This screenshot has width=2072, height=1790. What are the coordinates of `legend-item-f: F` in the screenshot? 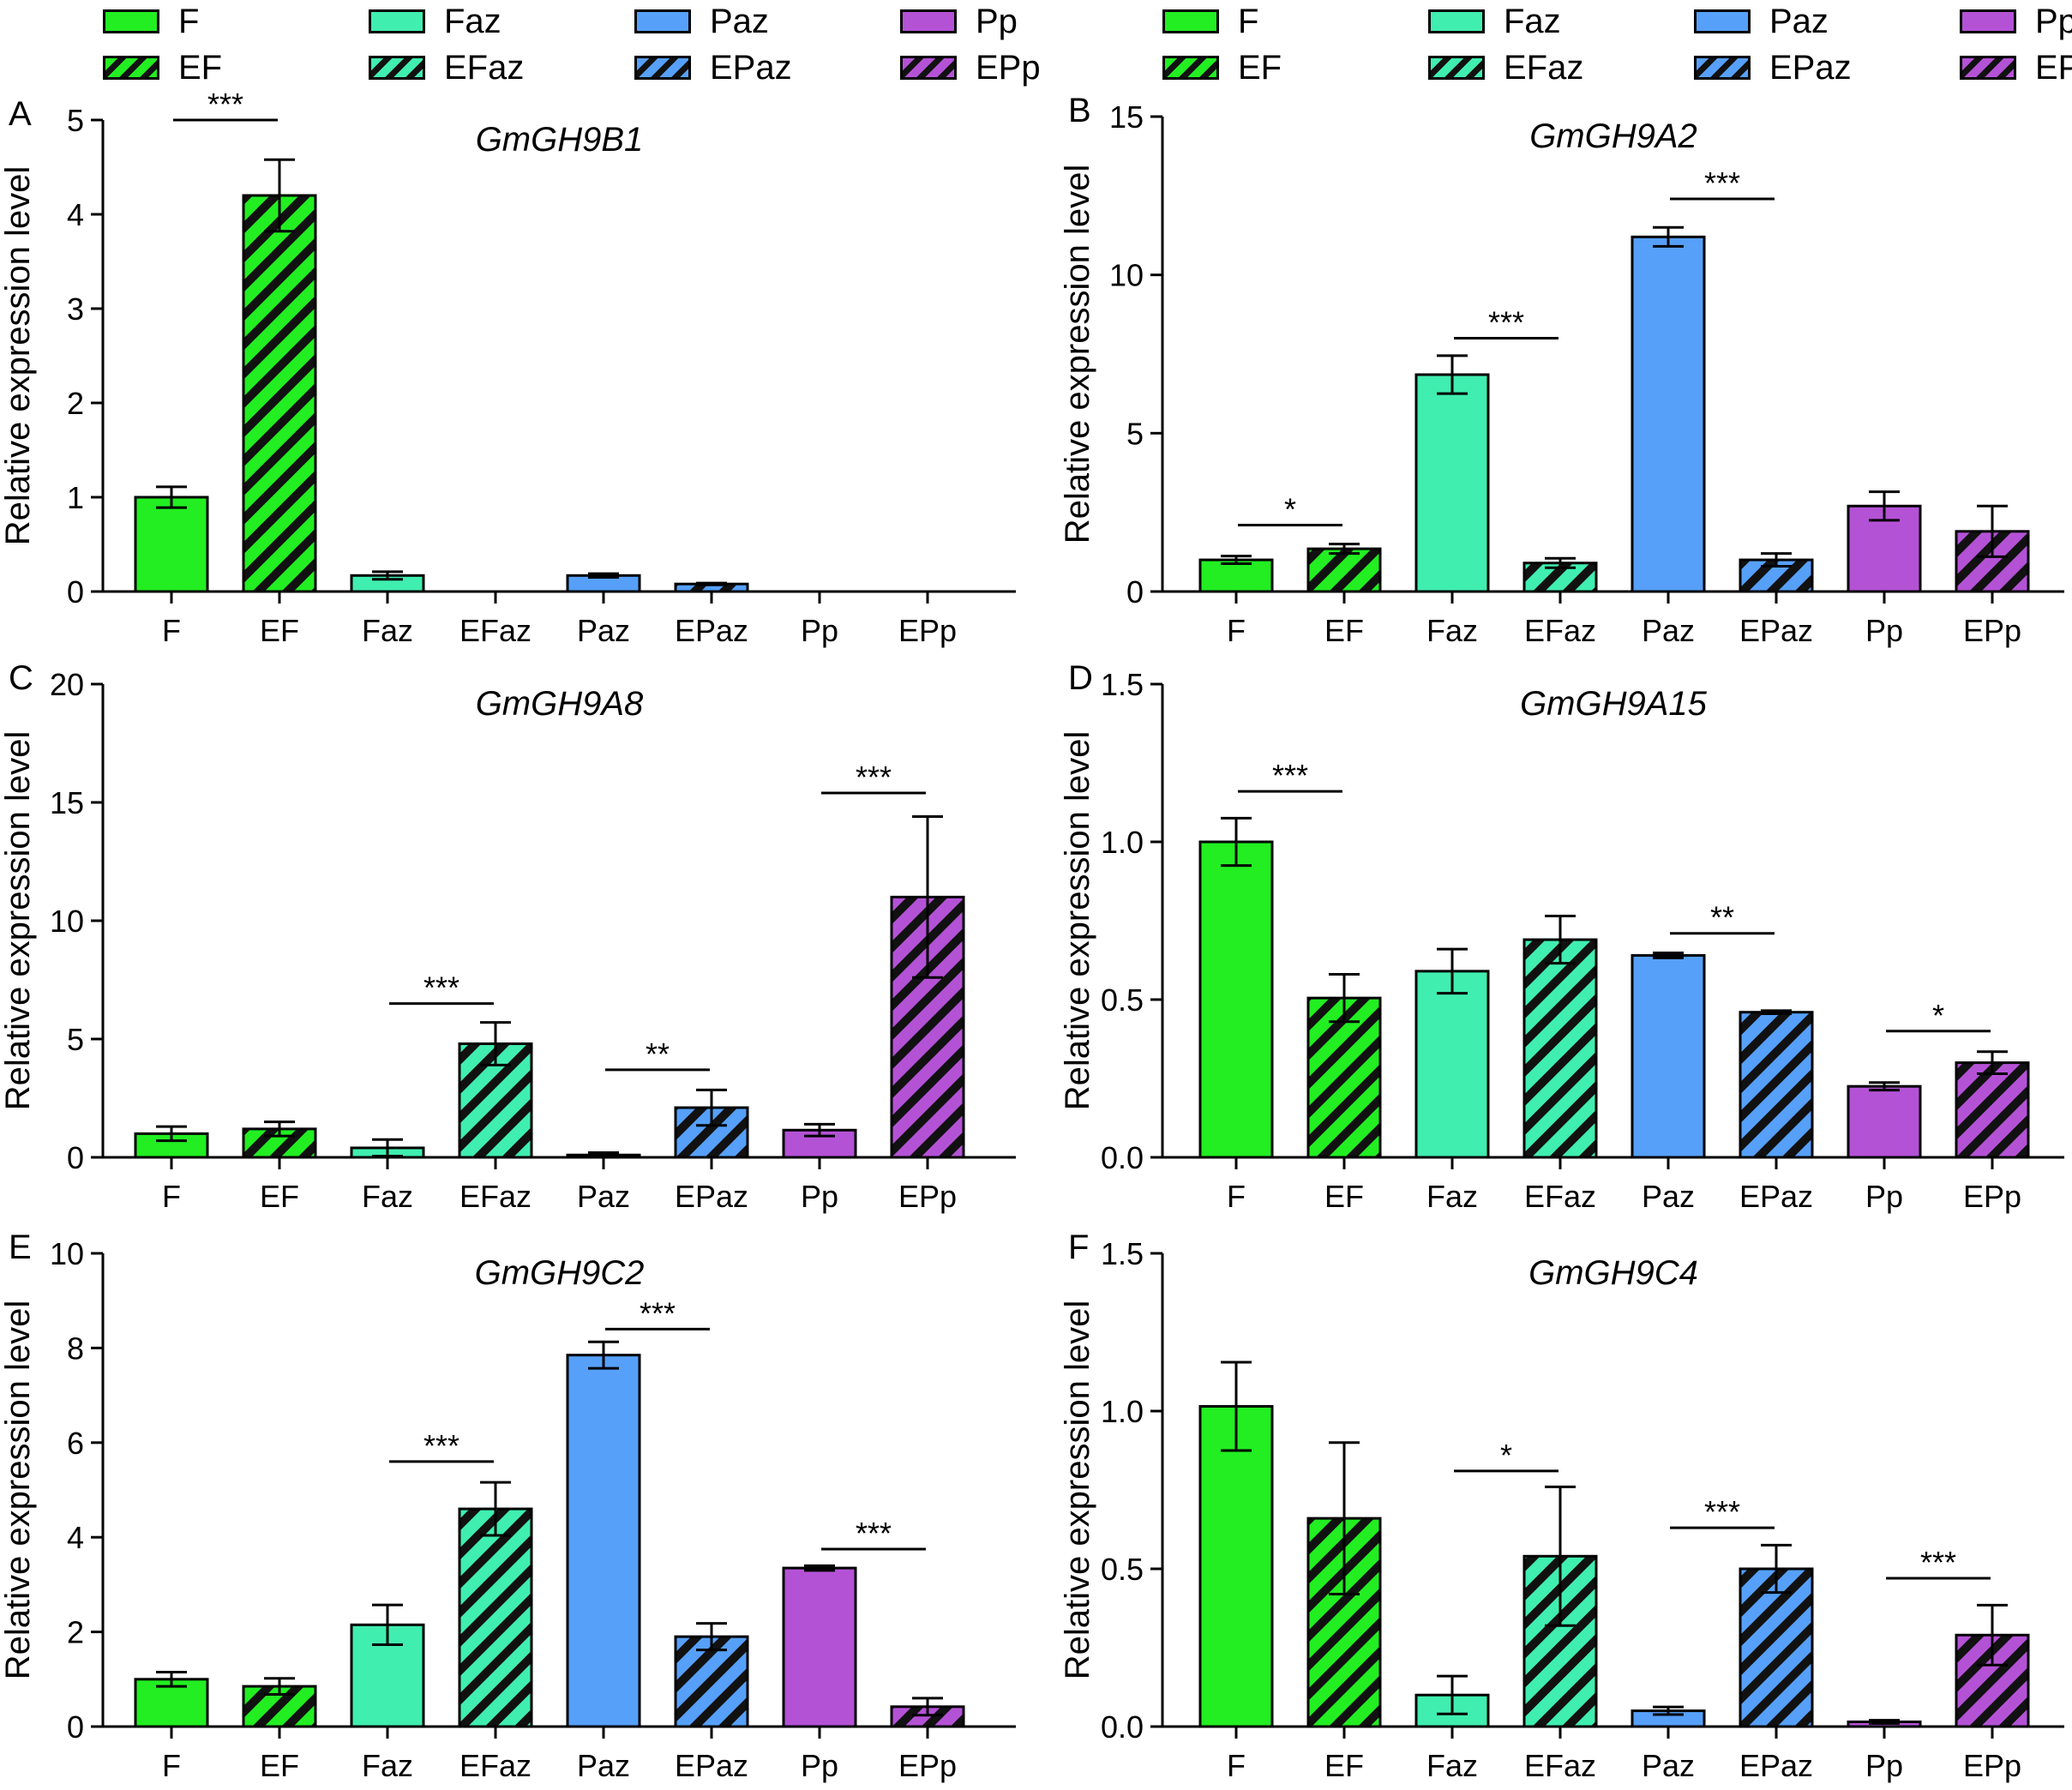 It's located at (236, 22).